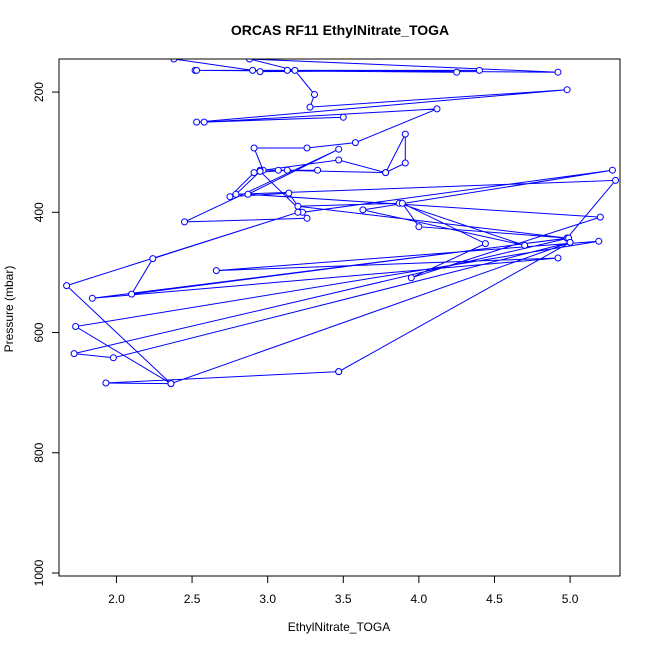  What do you see at coordinates (340, 30) in the screenshot?
I see `chart-title: ORCAS RF11 EthylNitrate_TOGA` at bounding box center [340, 30].